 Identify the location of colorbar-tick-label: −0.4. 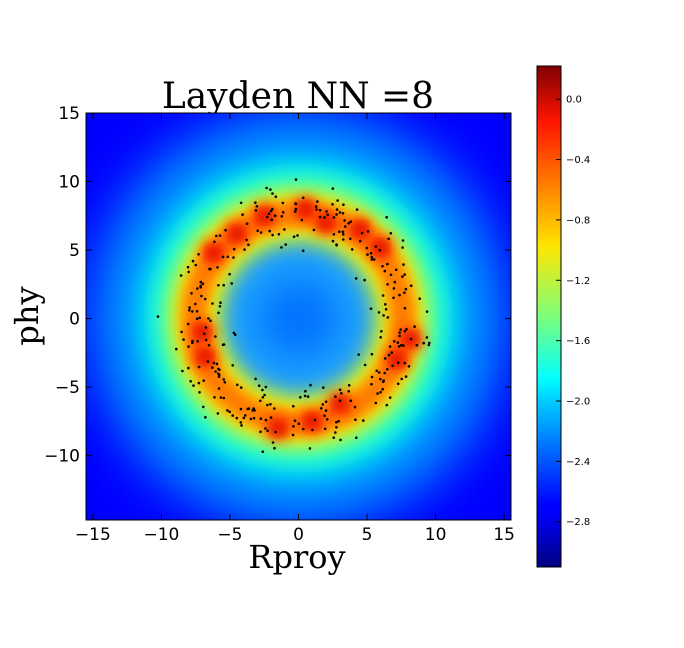
(578, 160).